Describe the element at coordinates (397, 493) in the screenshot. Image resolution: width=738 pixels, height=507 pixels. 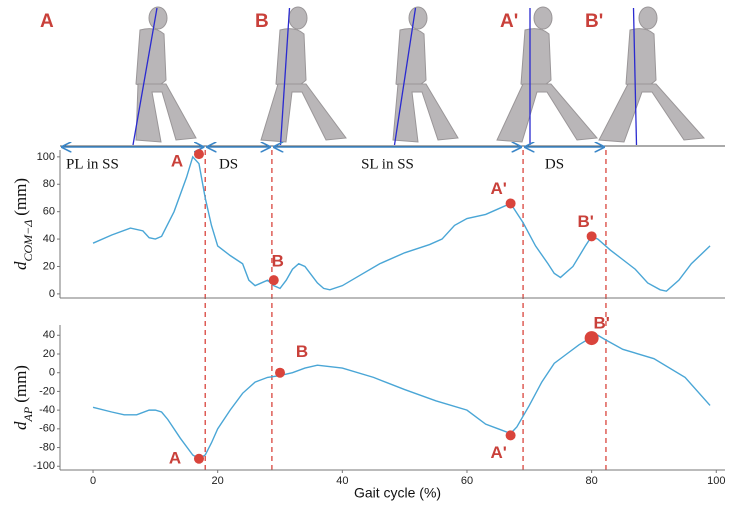
I see `x-axis-label: Gait cycle (%)` at that location.